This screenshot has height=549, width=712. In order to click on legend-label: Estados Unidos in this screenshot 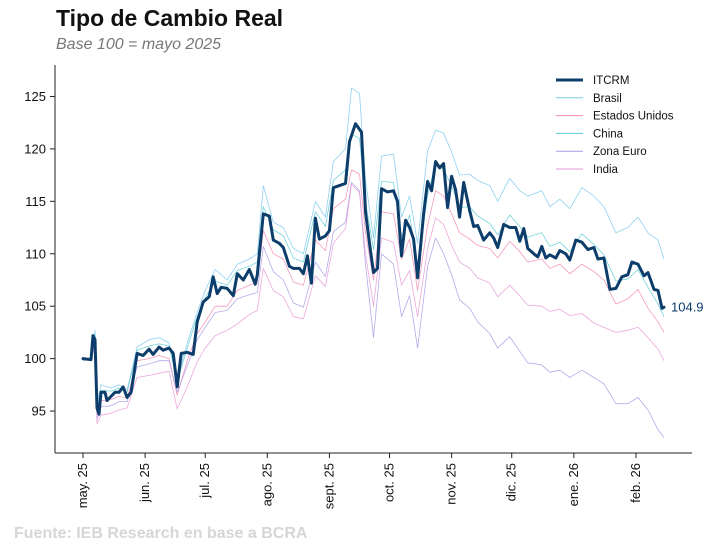, I will do `click(633, 117)`.